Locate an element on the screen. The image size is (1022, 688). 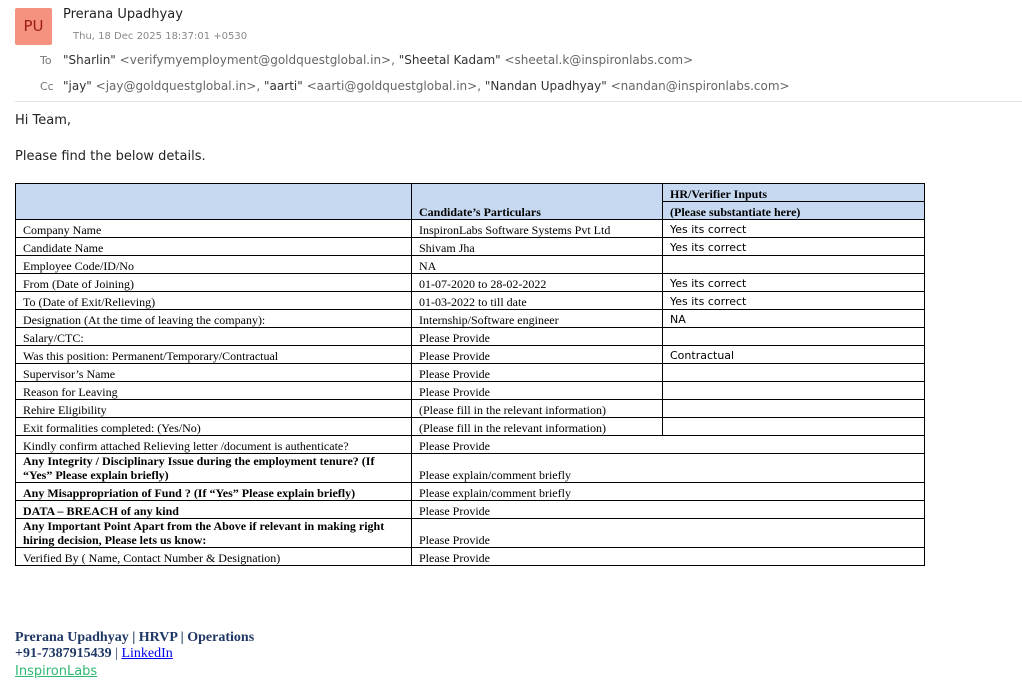
recipient-email: <sheetal.k@inspironlabs.com> is located at coordinates (599, 60).